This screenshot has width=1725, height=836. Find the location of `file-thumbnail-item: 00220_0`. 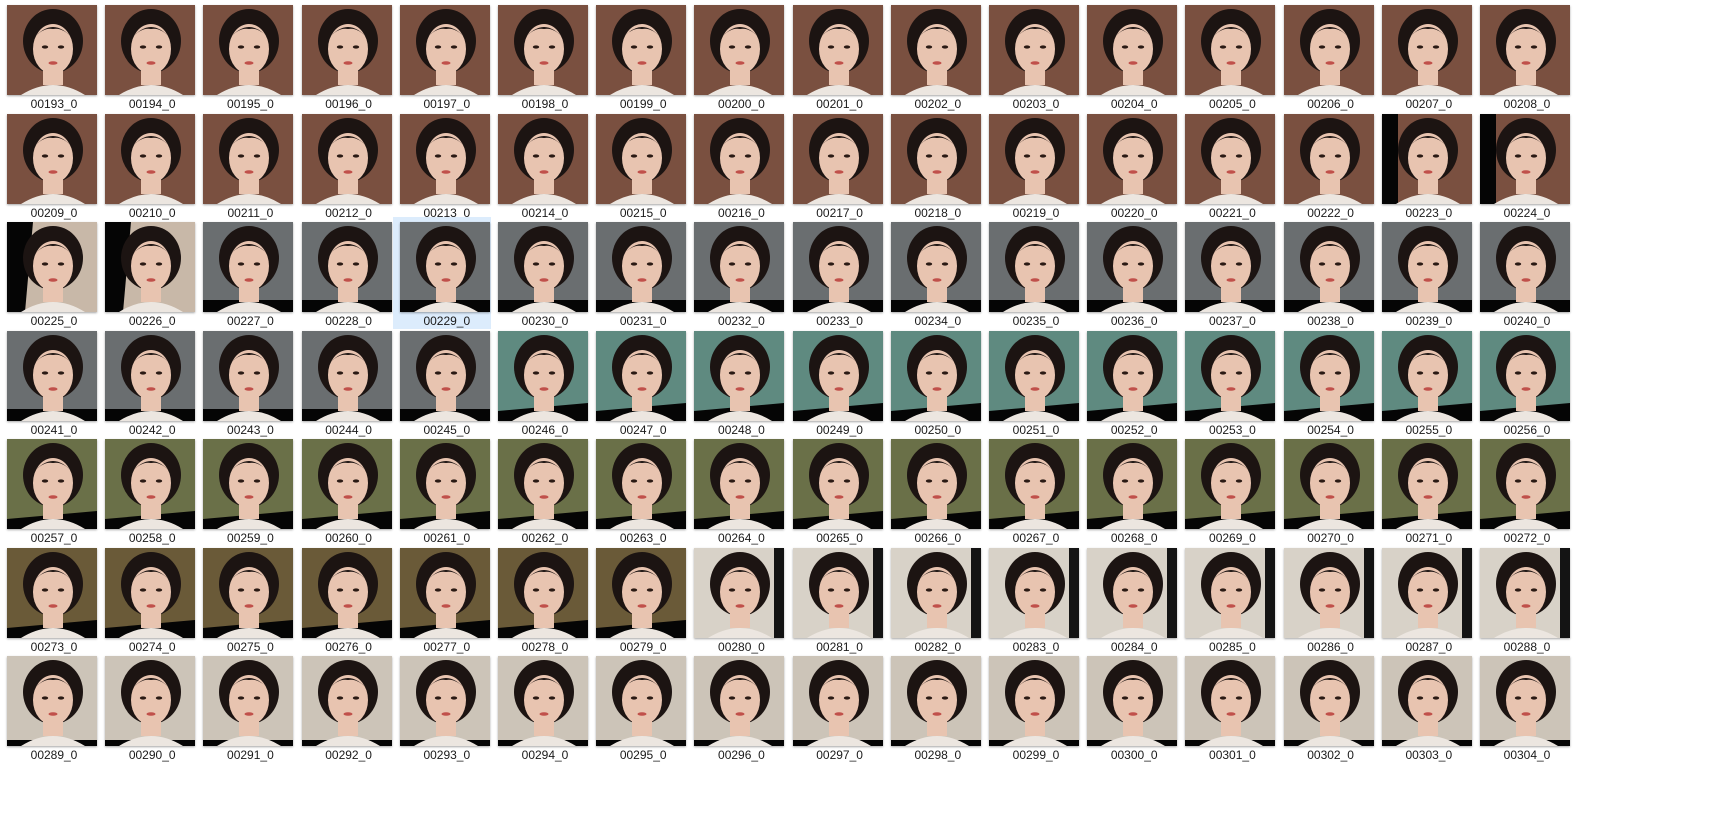

file-thumbnail-item: 00220_0 is located at coordinates (1129, 165).